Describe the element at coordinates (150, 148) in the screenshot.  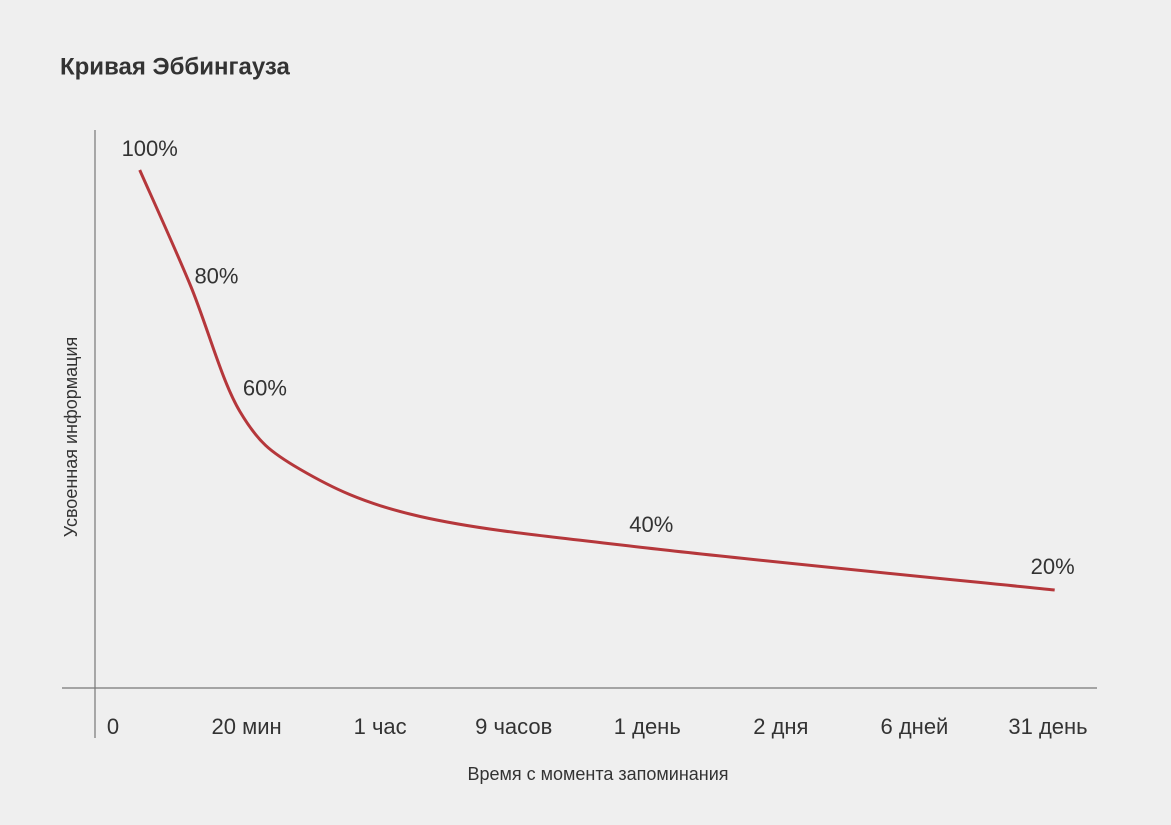
I see `annotation: 100%` at that location.